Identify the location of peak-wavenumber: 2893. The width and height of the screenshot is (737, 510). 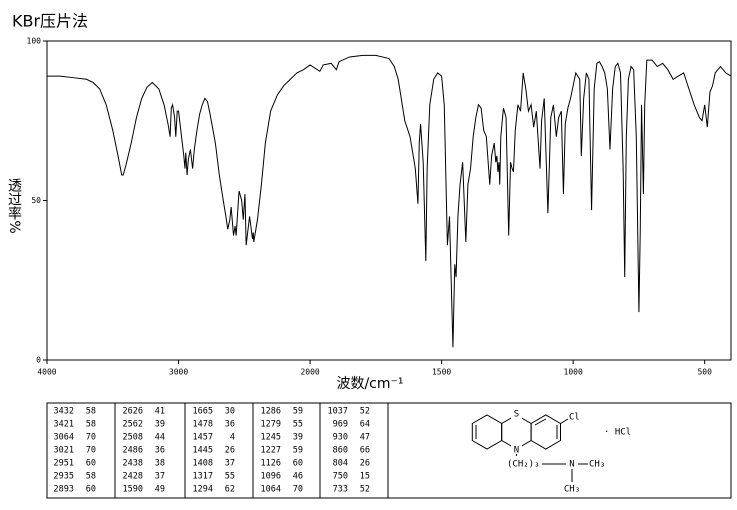
(64, 490).